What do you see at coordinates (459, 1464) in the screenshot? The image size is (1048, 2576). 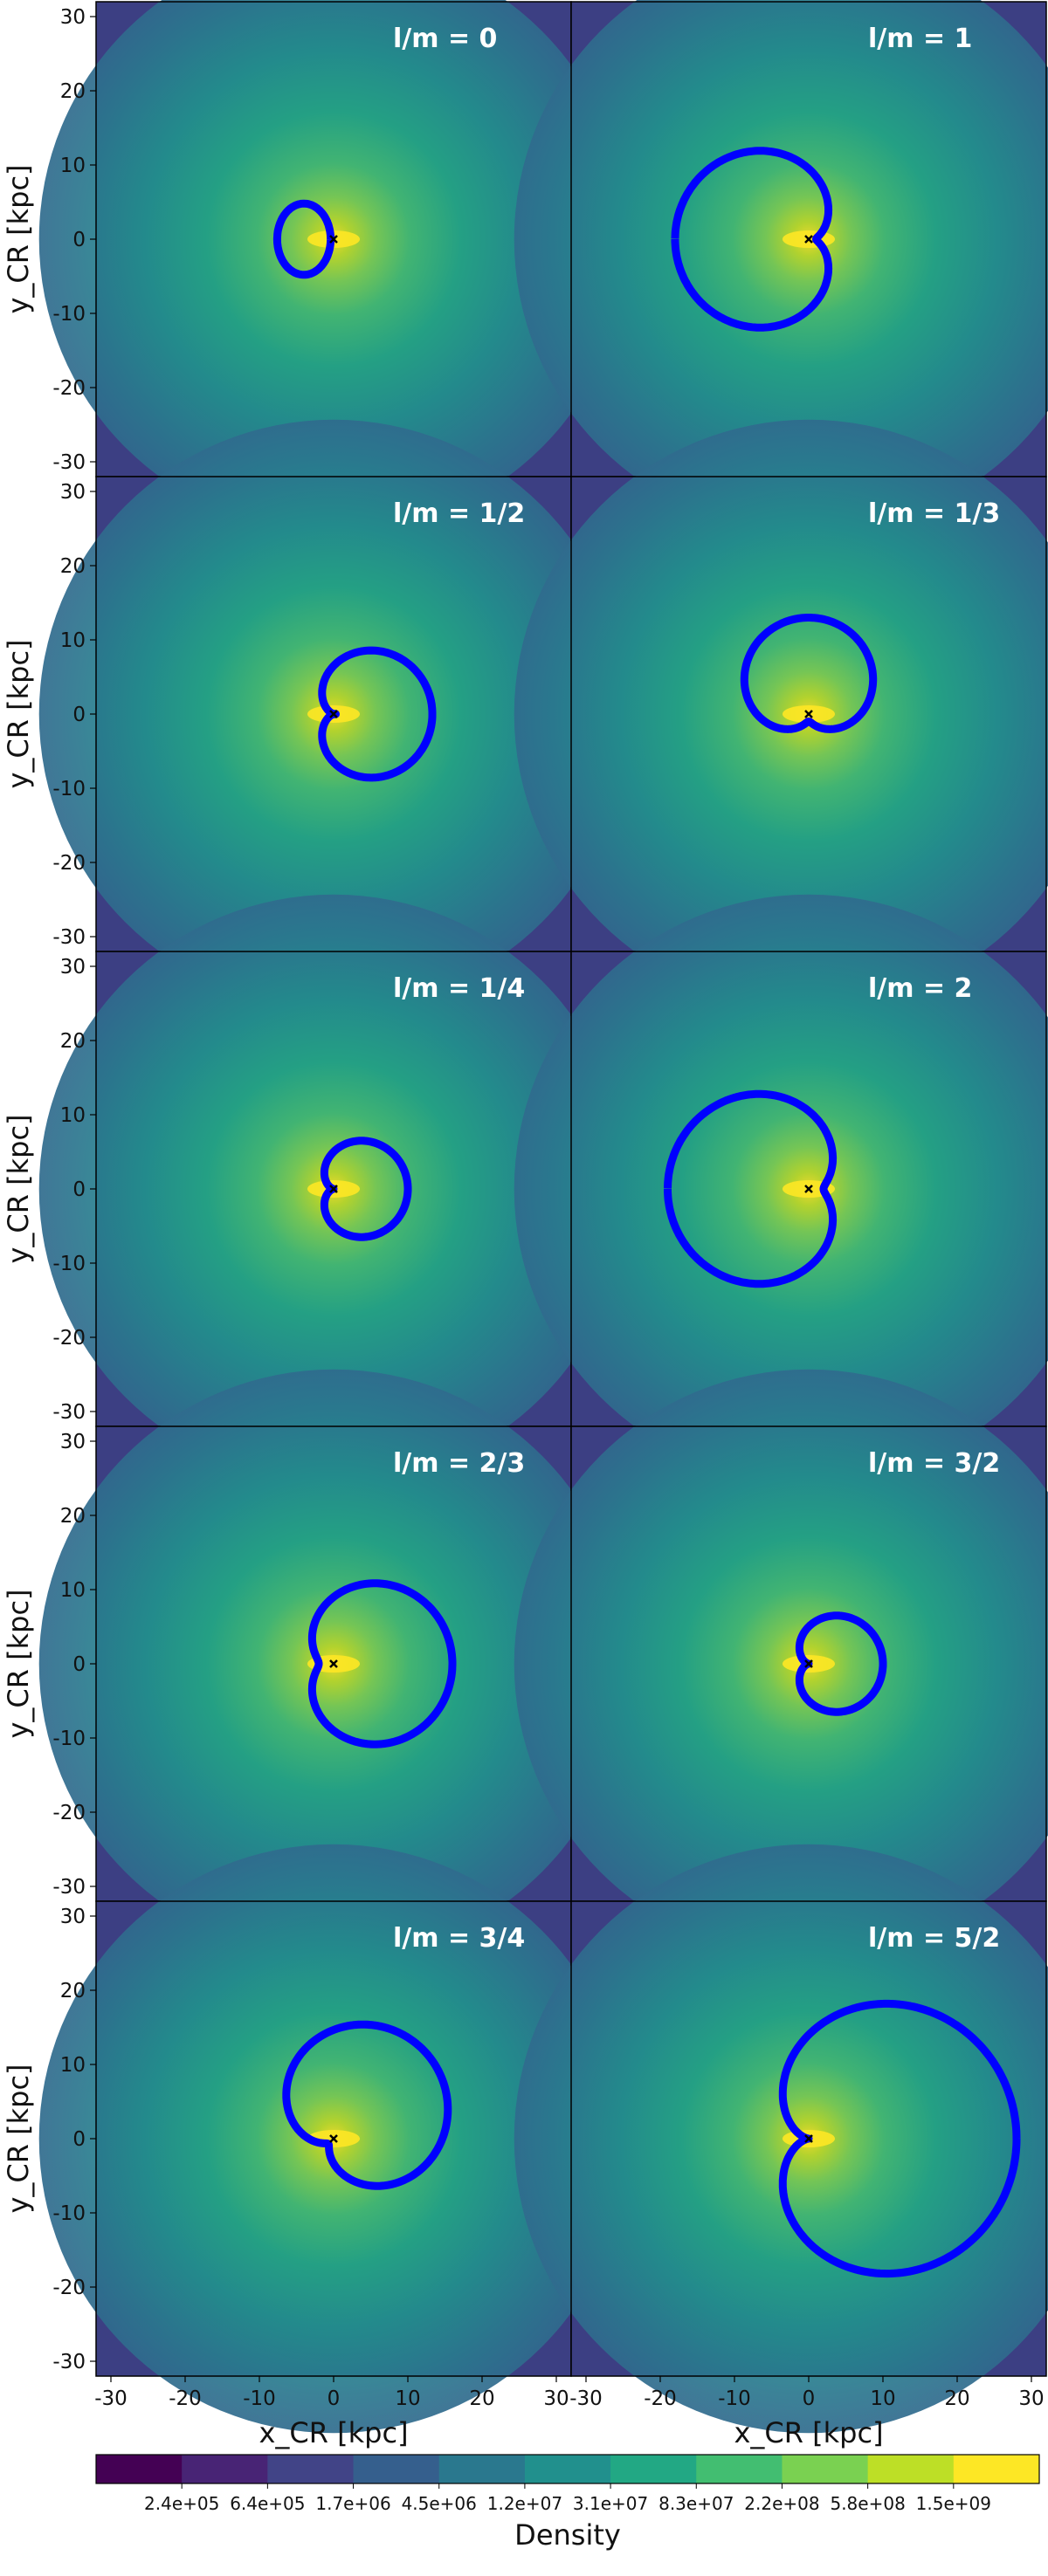 I see `panel-title: l/m = 2/3` at bounding box center [459, 1464].